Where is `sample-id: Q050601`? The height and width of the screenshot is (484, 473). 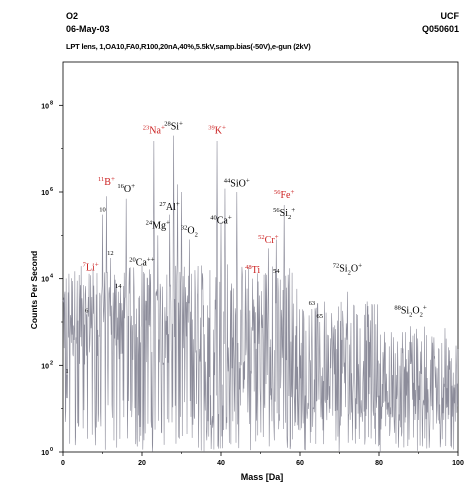
sample-id: Q050601 is located at coordinates (440, 29).